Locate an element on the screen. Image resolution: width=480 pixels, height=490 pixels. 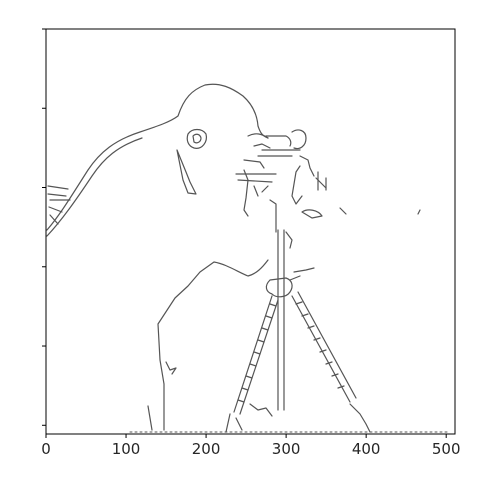
tripod-left-leg-edge is located at coordinates (256, 355).